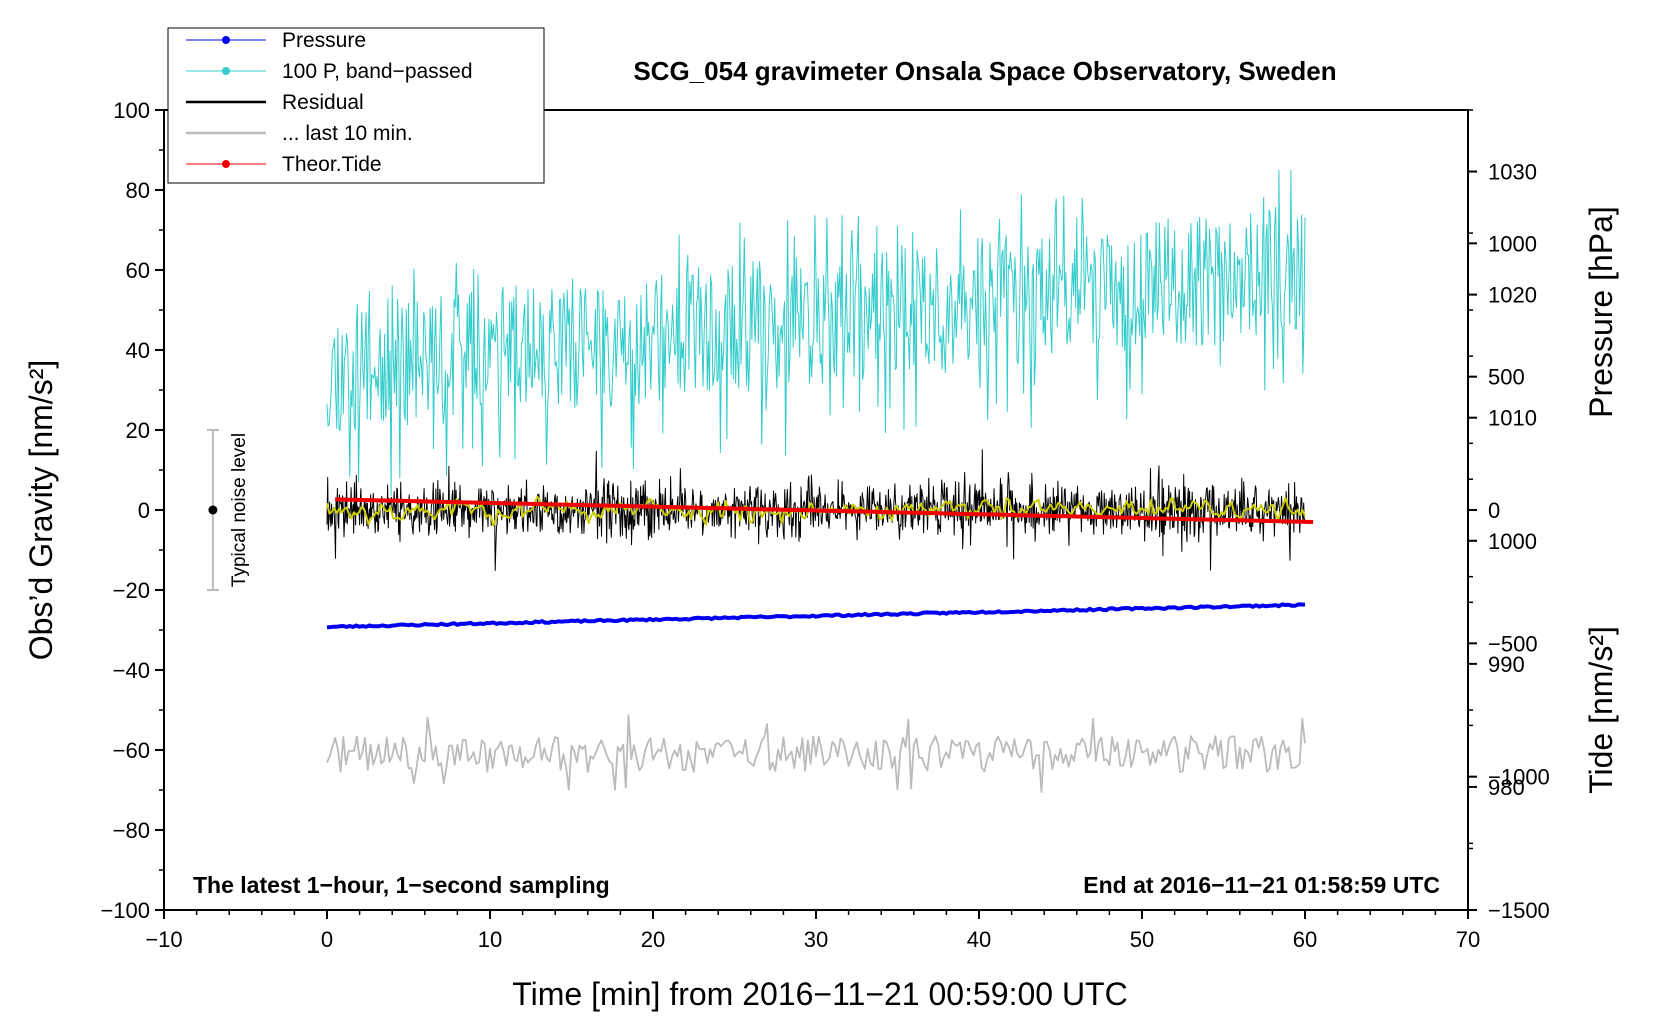 The height and width of the screenshot is (1020, 1660). I want to click on legend-label: ... last 10 min., so click(347, 133).